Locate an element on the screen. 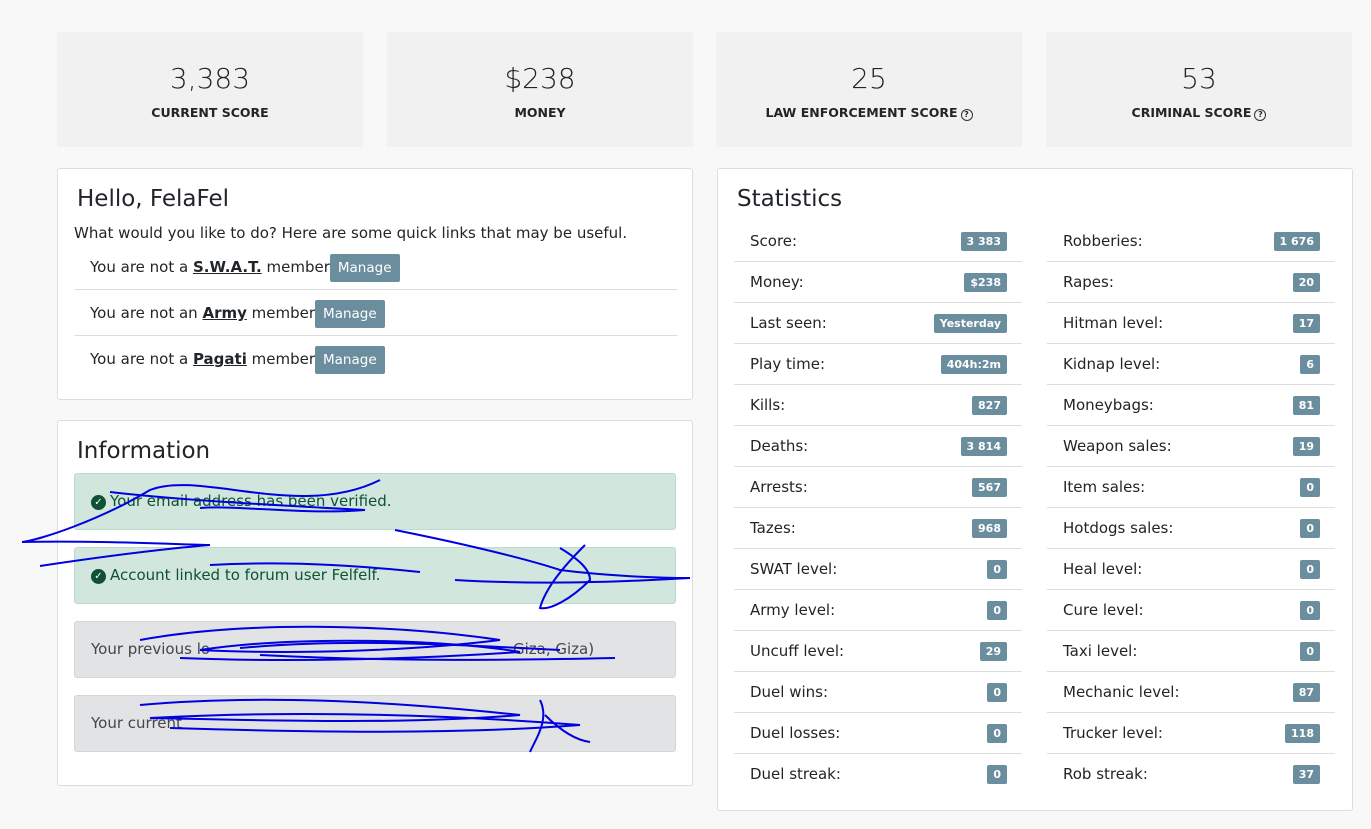 The height and width of the screenshot is (829, 1371). summary-value: 53 is located at coordinates (1199, 78).